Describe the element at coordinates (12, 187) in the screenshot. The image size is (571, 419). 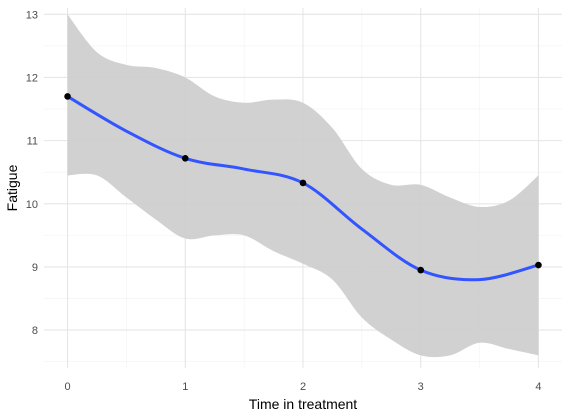
I see `y-axis-title: Fatigue` at that location.